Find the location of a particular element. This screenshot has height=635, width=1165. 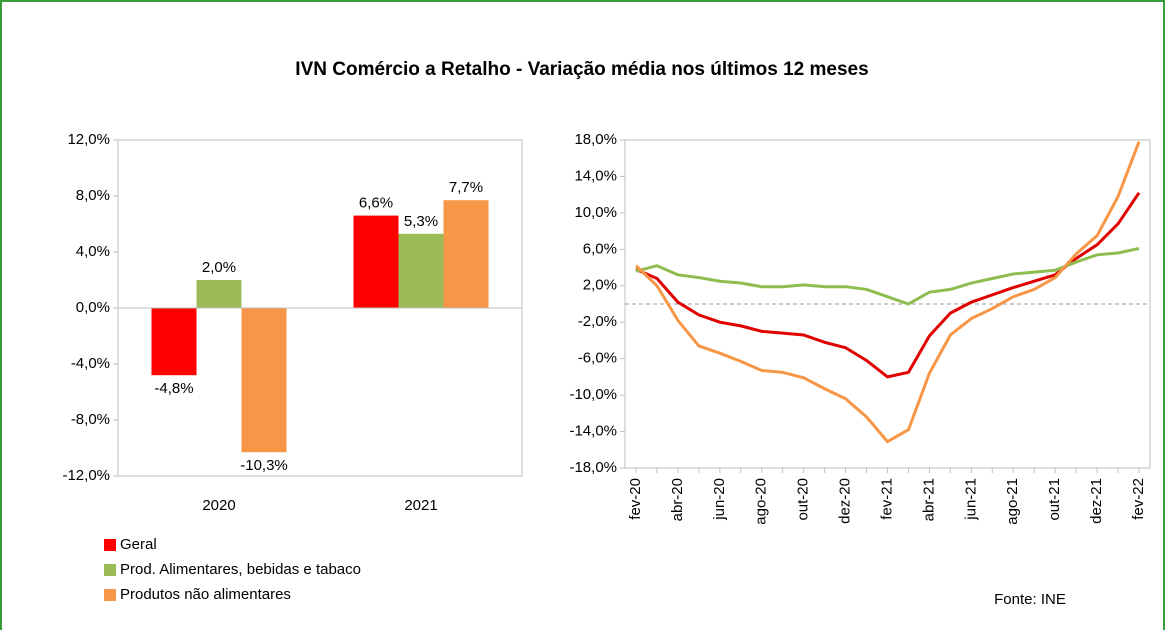

y-tick-label: -6,0% is located at coordinates (597, 358).